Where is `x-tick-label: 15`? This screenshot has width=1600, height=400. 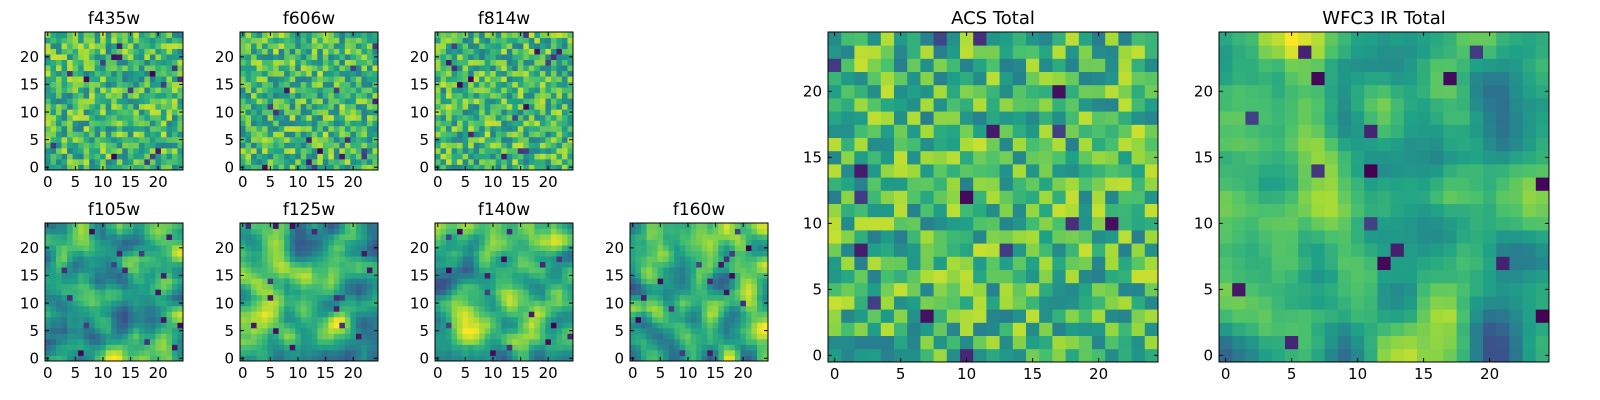
x-tick-label: 15 is located at coordinates (130, 182).